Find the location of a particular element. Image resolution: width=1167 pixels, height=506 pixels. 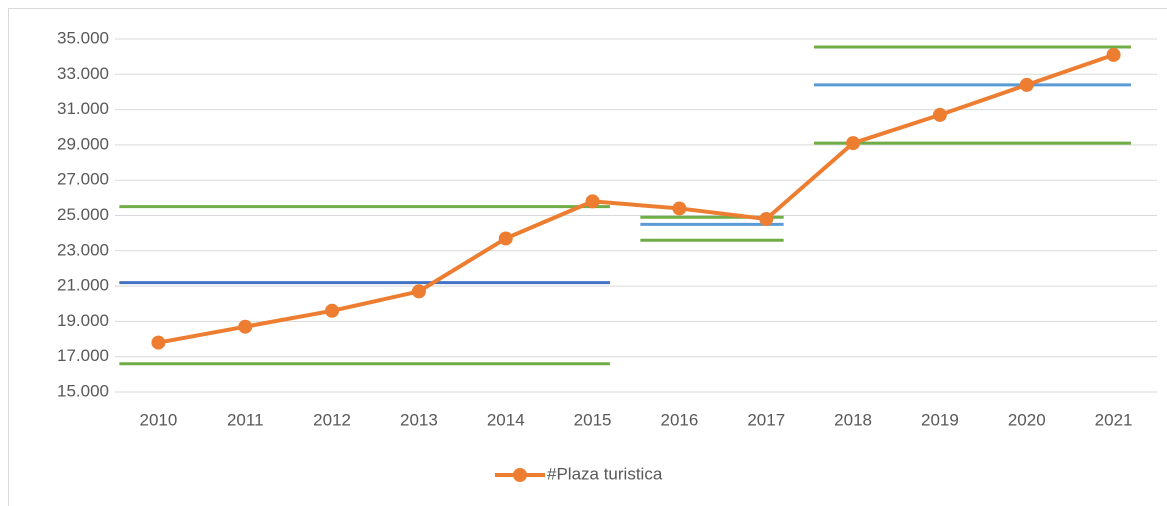

legend-marker is located at coordinates (520, 475).